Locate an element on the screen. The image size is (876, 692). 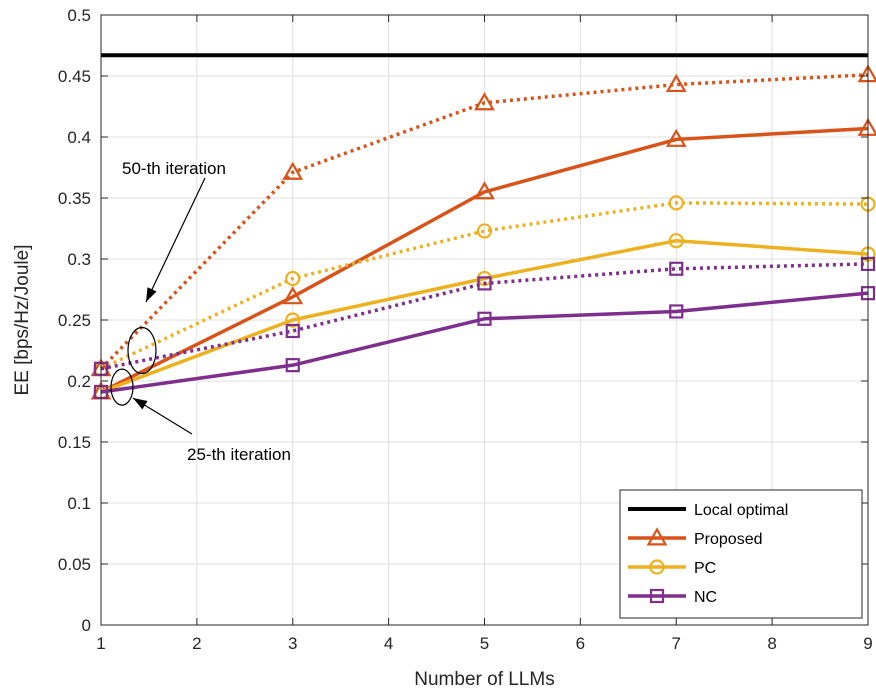
y-tick-label: 0.1 is located at coordinates (79, 503).